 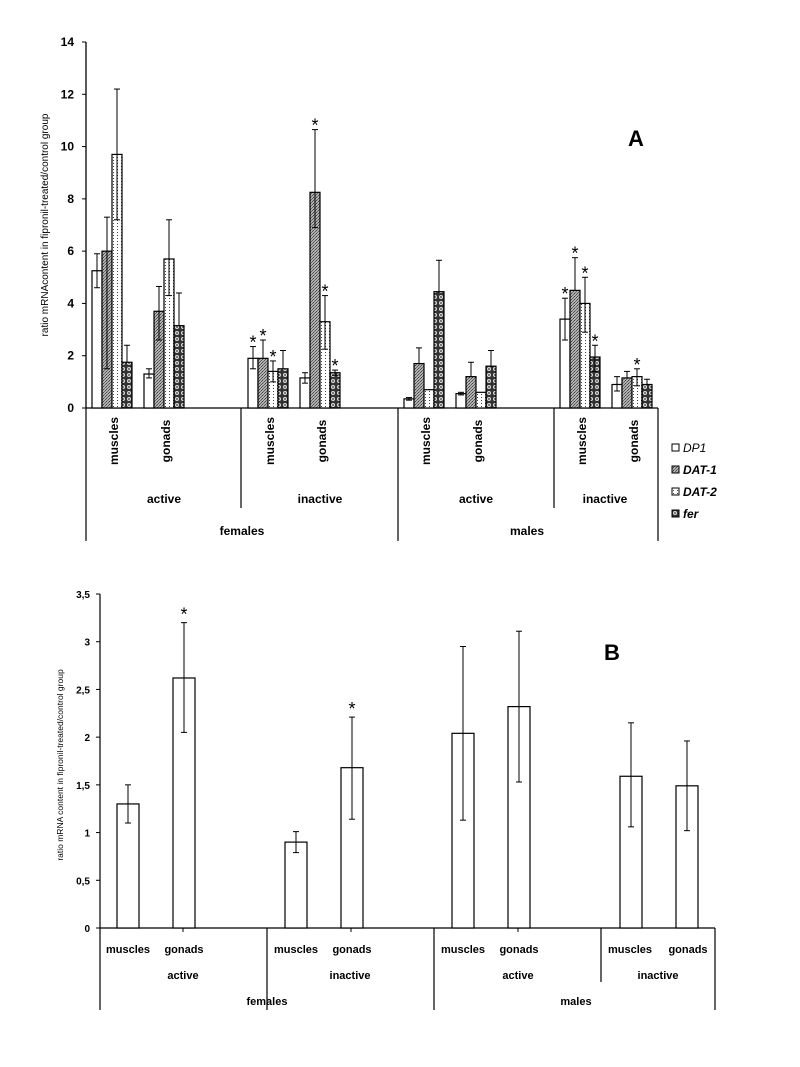 I want to click on legend-label-fer: fer, so click(x=691, y=514).